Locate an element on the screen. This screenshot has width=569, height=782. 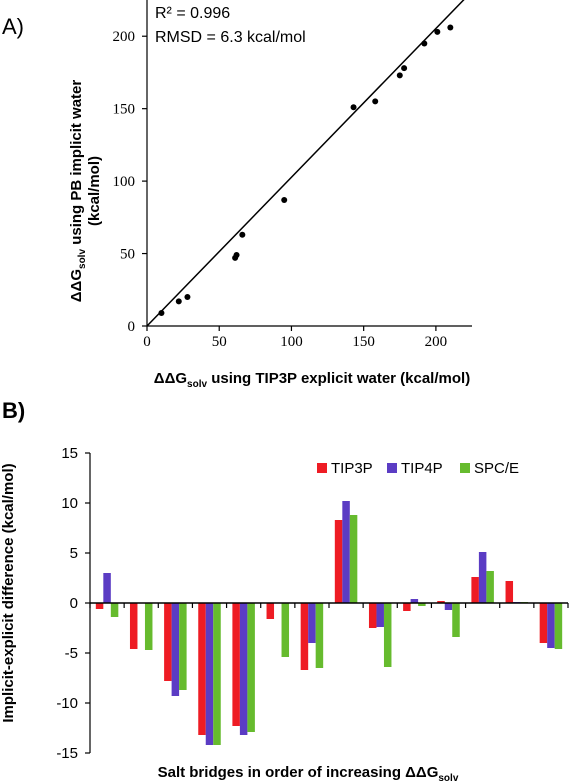
bar-y-tick-label: 0 is located at coordinates (74, 603).